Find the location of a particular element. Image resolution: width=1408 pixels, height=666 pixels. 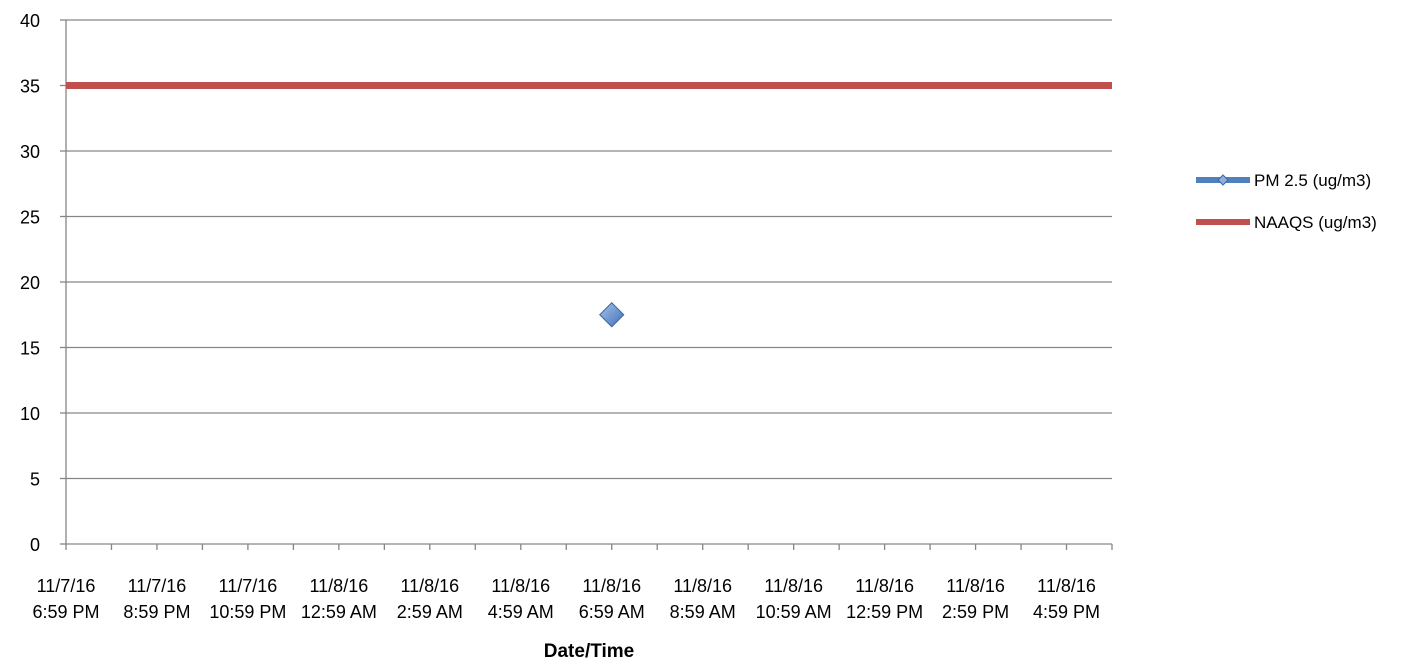

data-point is located at coordinates (612, 315).